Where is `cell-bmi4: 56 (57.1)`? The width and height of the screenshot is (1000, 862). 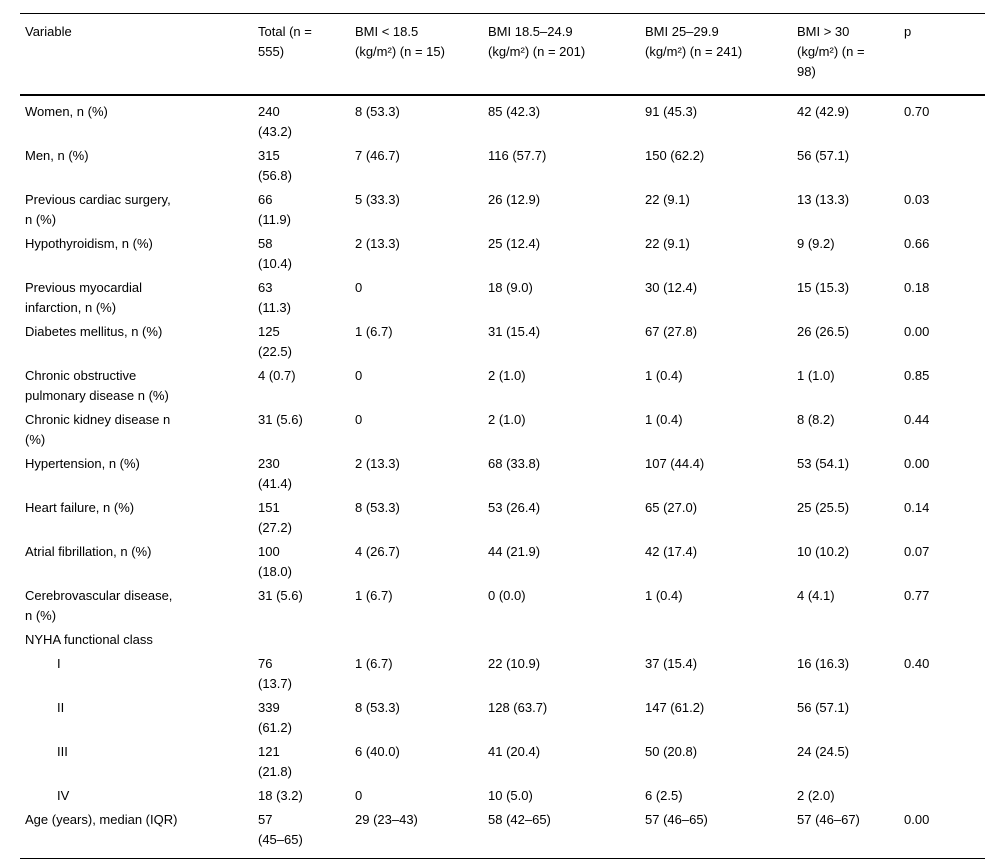 cell-bmi4: 56 (57.1) is located at coordinates (823, 155).